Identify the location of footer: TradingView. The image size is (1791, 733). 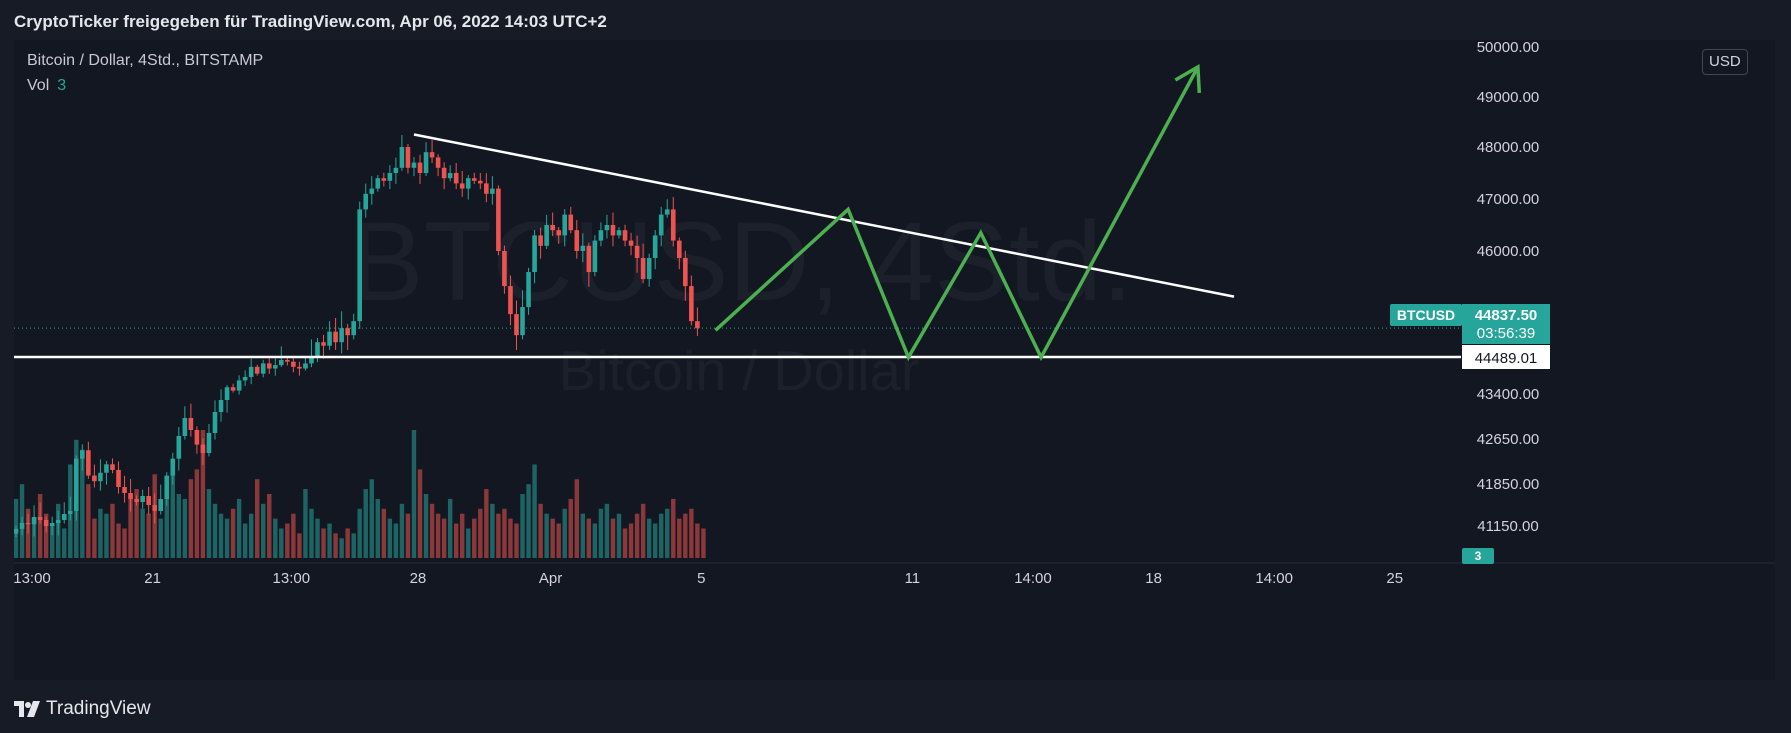
(895, 706).